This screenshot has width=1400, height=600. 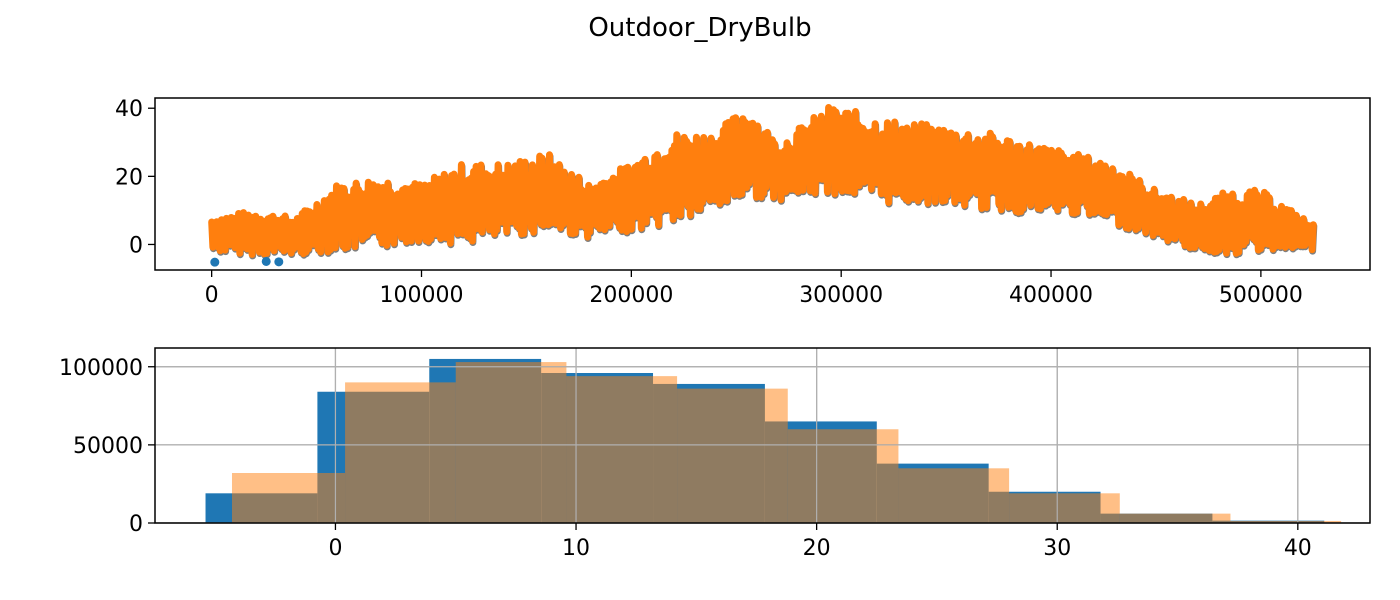 What do you see at coordinates (576, 548) in the screenshot?
I see `x-tick-label: 10` at bounding box center [576, 548].